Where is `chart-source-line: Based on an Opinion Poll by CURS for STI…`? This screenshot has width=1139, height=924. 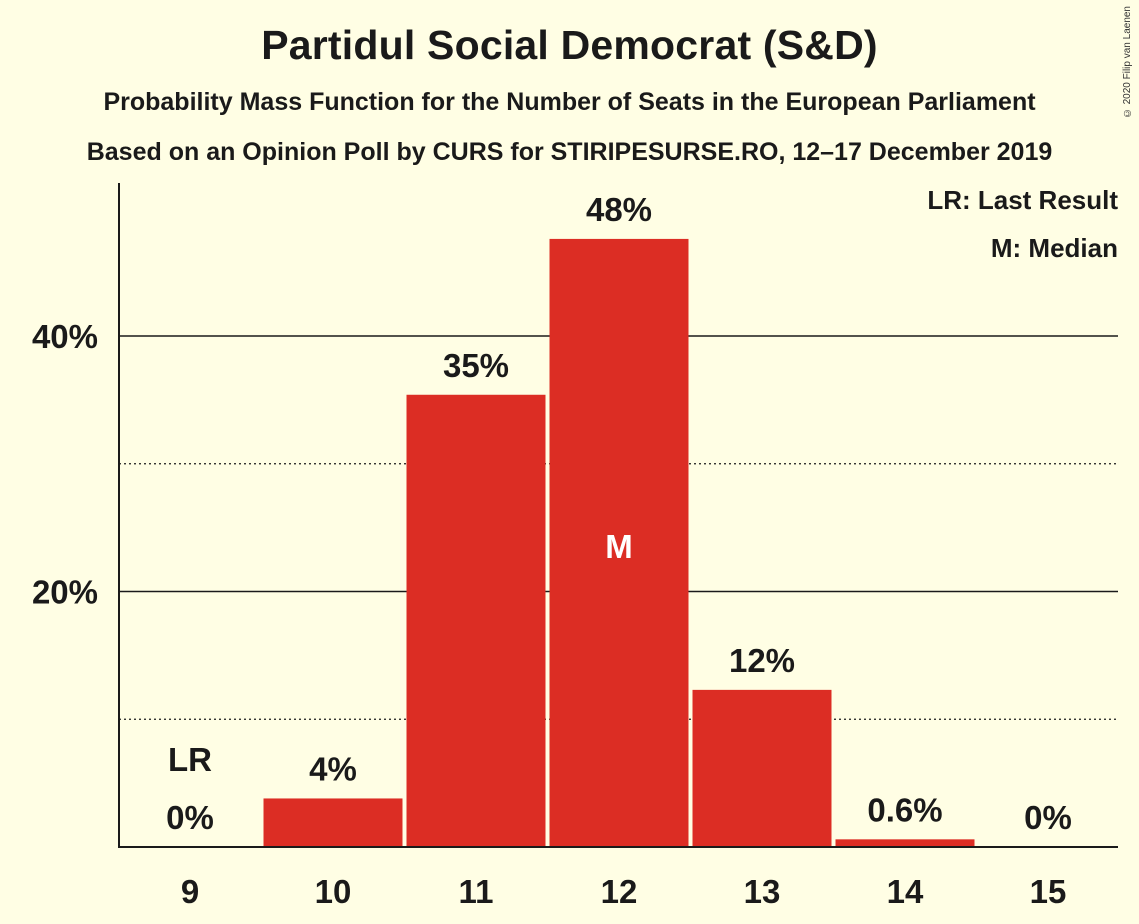
chart-source-line: Based on an Opinion Poll by CURS for STI… is located at coordinates (569, 152).